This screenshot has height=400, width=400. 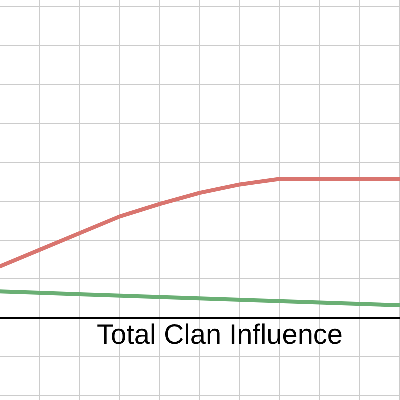 What do you see at coordinates (220, 334) in the screenshot?
I see `x-axis-title: Total Clan Influence` at bounding box center [220, 334].